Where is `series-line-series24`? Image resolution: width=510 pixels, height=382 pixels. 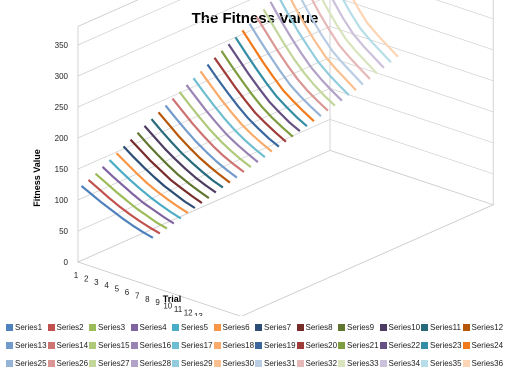
series-line-series24 is located at coordinates (278, 76).